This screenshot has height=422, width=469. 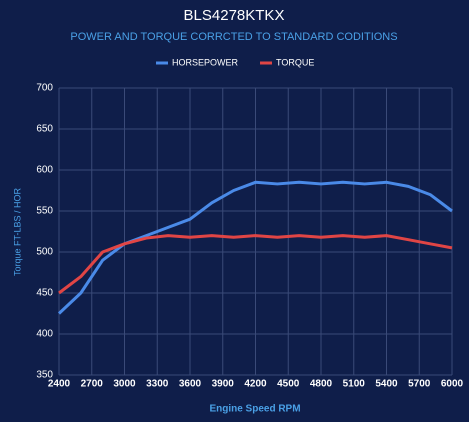 I want to click on y-tick-label: 500, so click(x=44, y=252).